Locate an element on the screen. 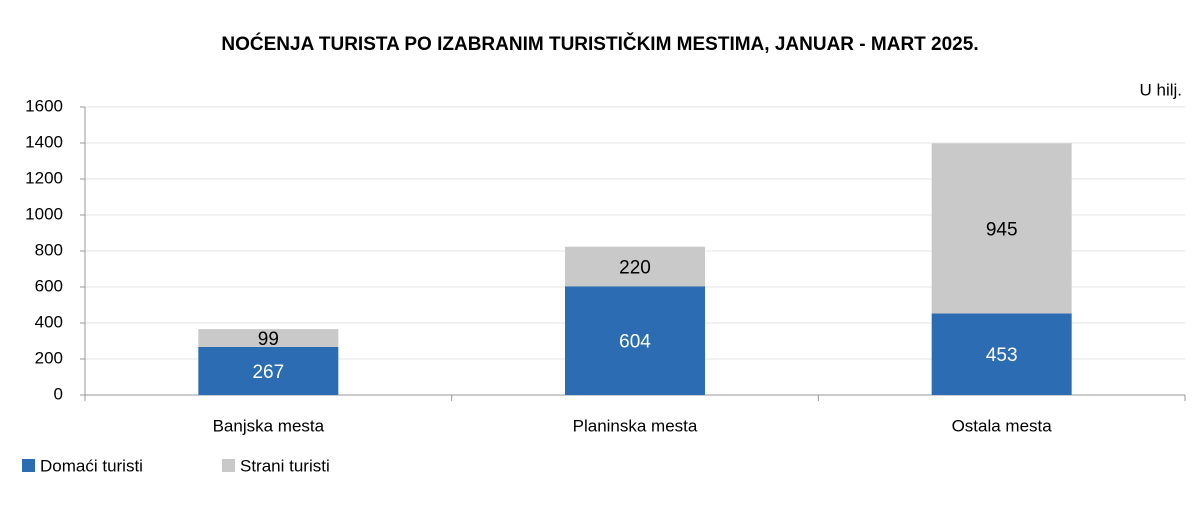 This screenshot has height=506, width=1200. value-label: 604 is located at coordinates (635, 342).